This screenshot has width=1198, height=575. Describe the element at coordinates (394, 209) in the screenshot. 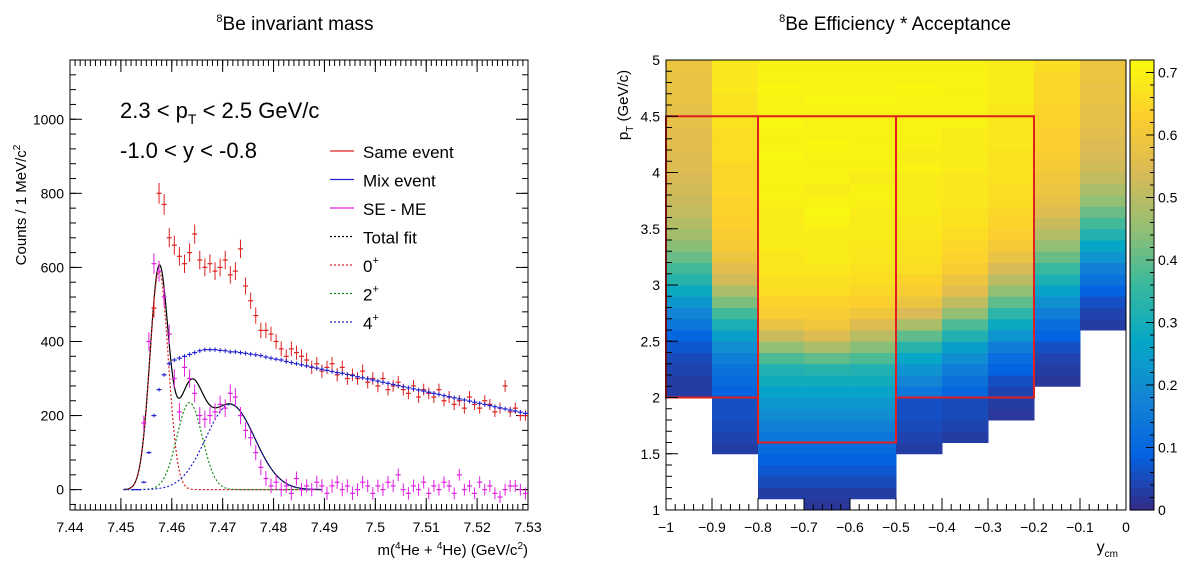

I see `legend-label: SE - ME` at that location.